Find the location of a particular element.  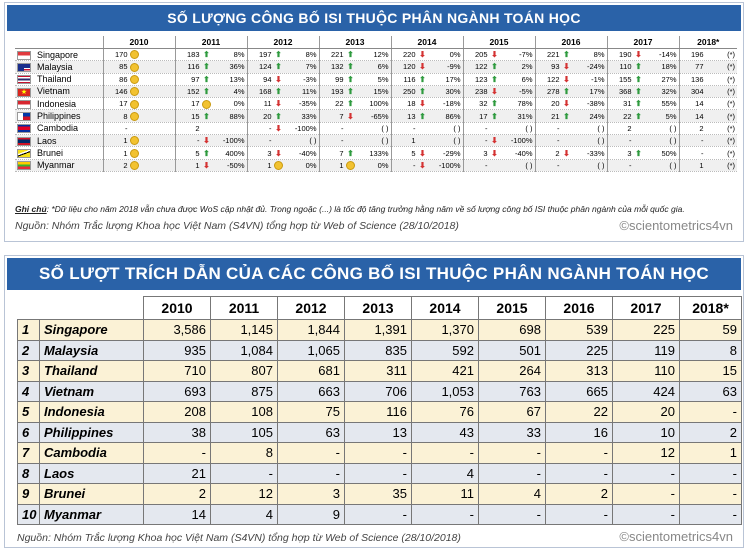

publication-cell: 221 ⬆ 8% is located at coordinates (570, 55).